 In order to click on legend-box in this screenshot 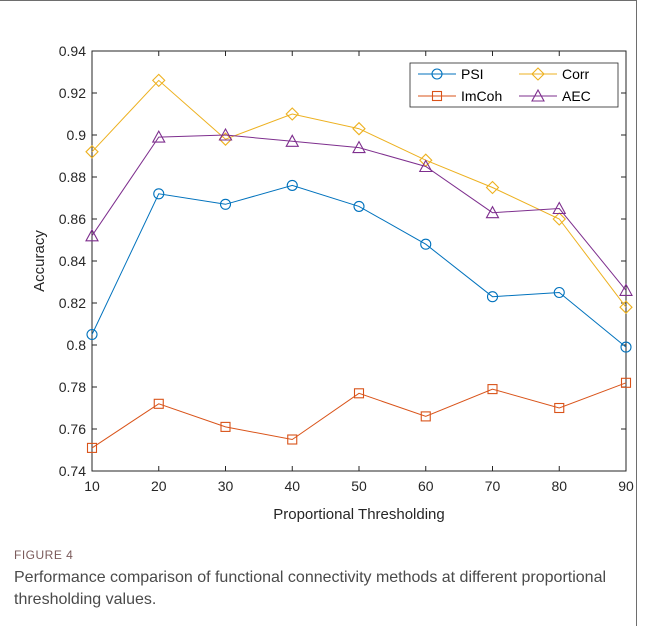, I will do `click(514, 85)`.